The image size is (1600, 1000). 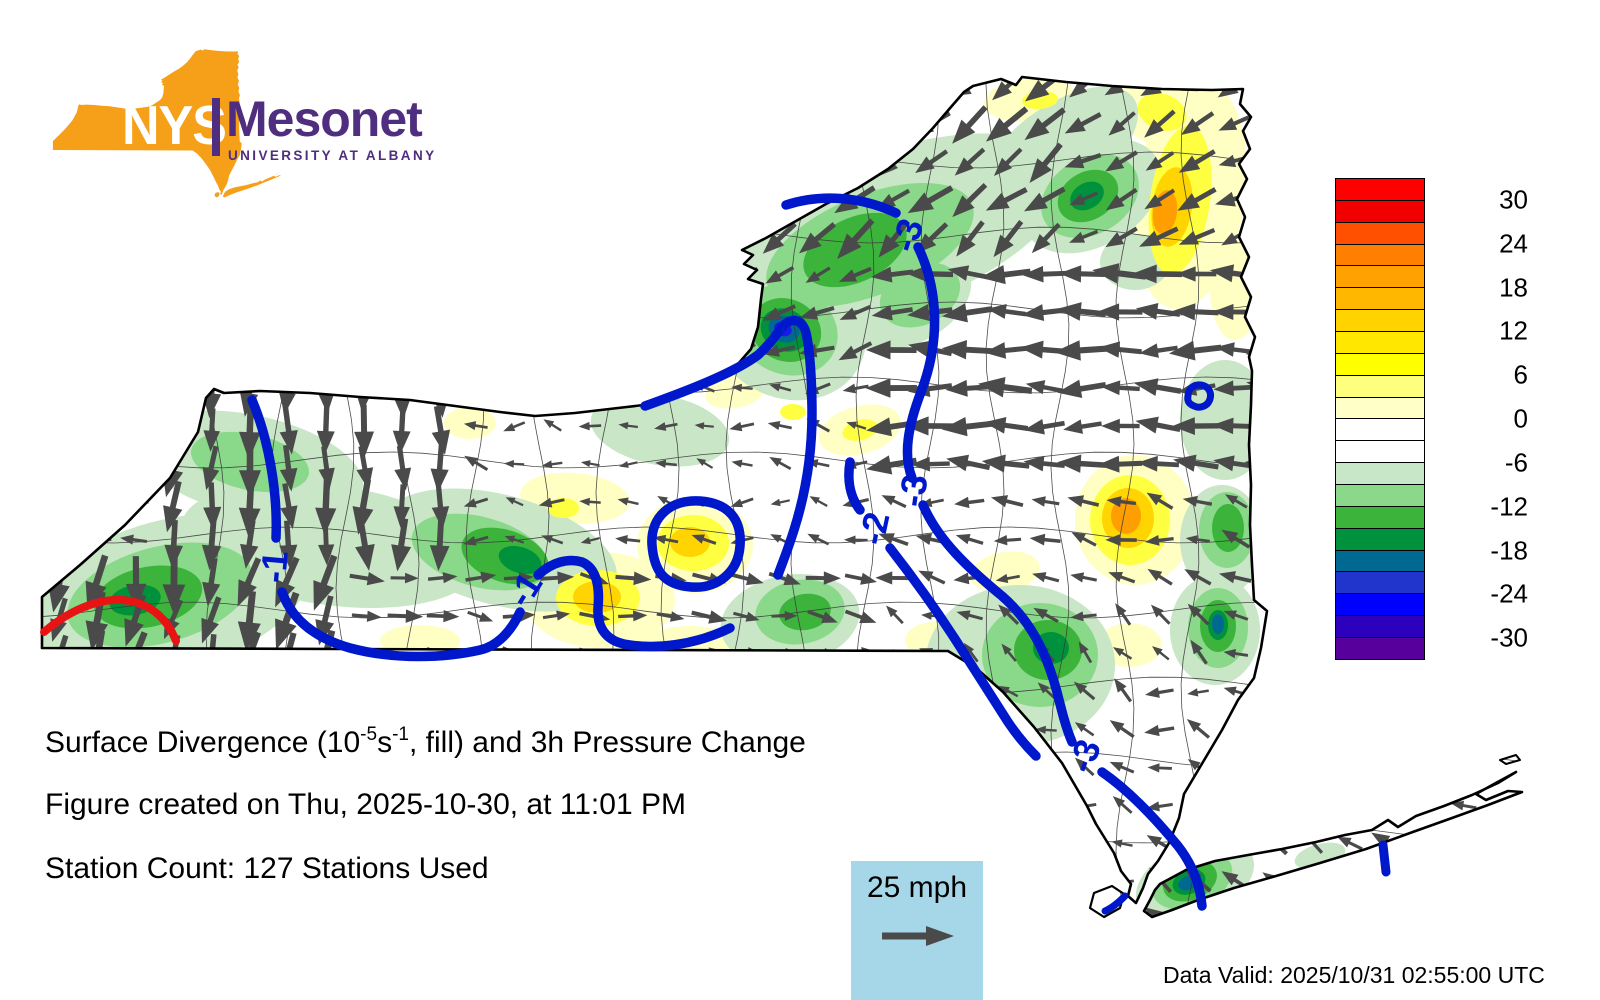 I want to click on title-mid: s, so click(x=385, y=742).